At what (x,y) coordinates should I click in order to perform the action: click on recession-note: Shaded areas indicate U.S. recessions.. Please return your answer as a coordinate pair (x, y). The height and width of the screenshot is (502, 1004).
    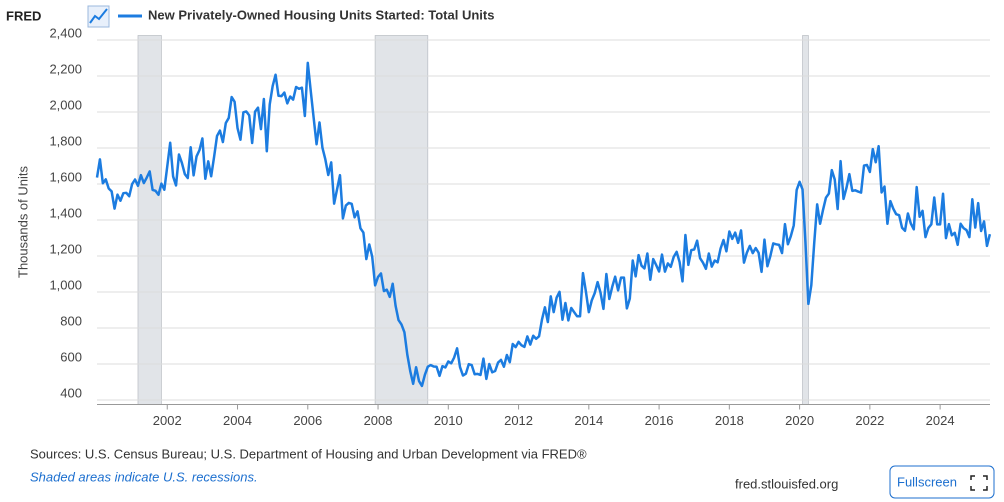
    Looking at the image, I should click on (144, 476).